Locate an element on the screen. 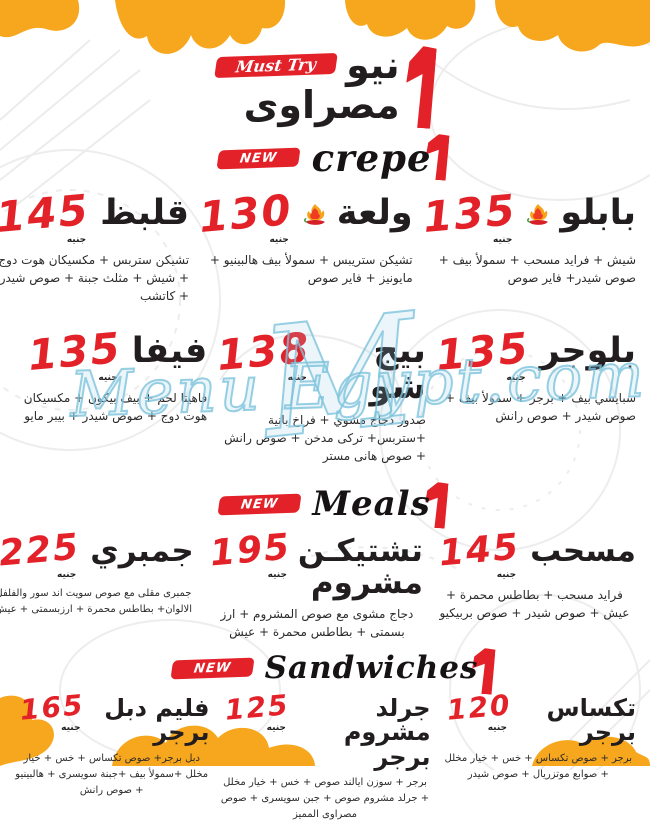  brand-title-line2: مصراوى is located at coordinates (321, 105).